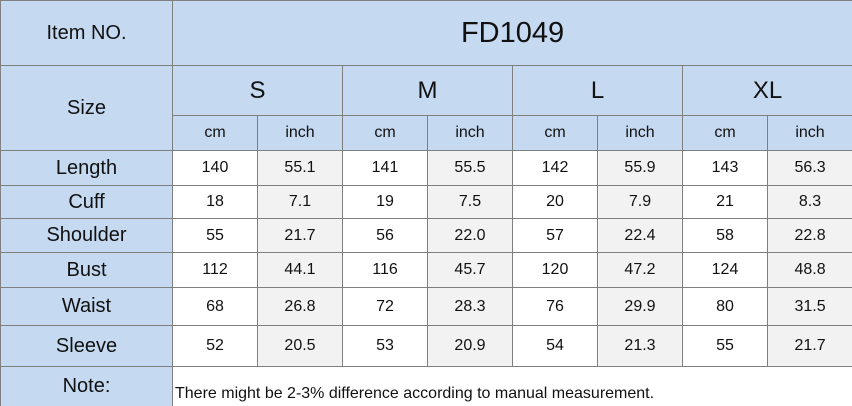  What do you see at coordinates (215, 168) in the screenshot?
I see `measurement: 140` at bounding box center [215, 168].